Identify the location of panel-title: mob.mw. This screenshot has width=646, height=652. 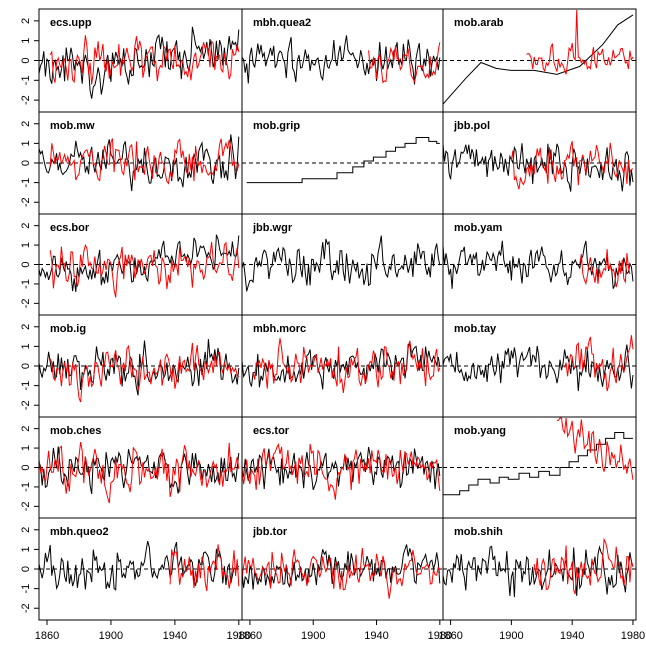
(72, 126).